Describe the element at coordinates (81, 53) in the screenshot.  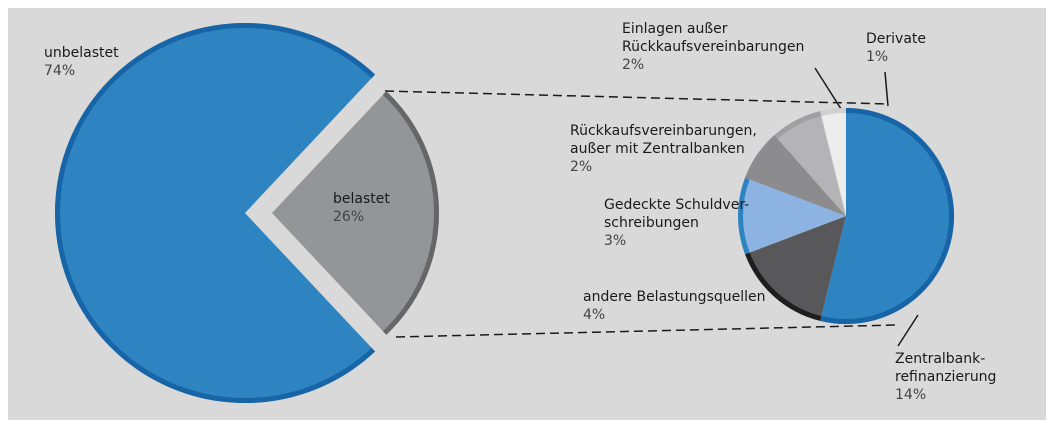
I see `category: unbelastet` at that location.